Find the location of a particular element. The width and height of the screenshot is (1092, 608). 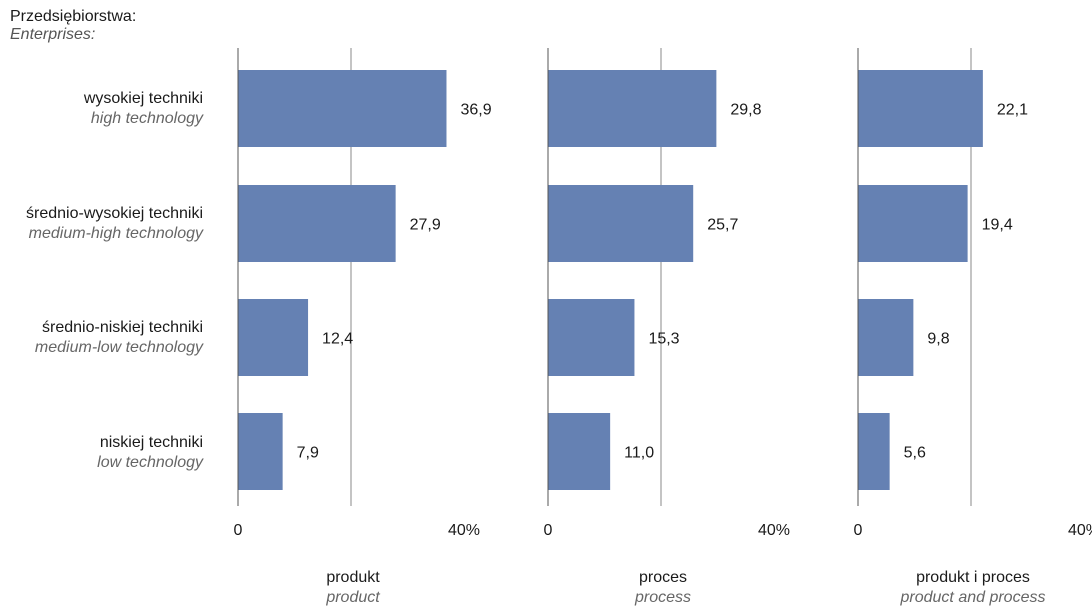

data-label-product: 12,4 is located at coordinates (337, 339).